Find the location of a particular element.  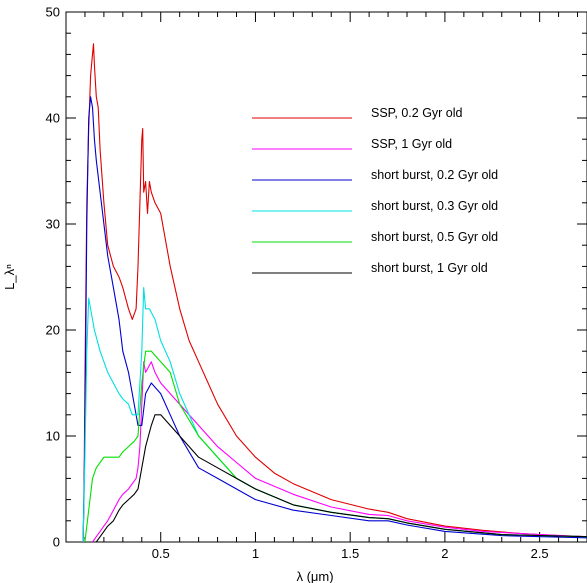

x-axis-label: λ (μm) is located at coordinates (314, 576).